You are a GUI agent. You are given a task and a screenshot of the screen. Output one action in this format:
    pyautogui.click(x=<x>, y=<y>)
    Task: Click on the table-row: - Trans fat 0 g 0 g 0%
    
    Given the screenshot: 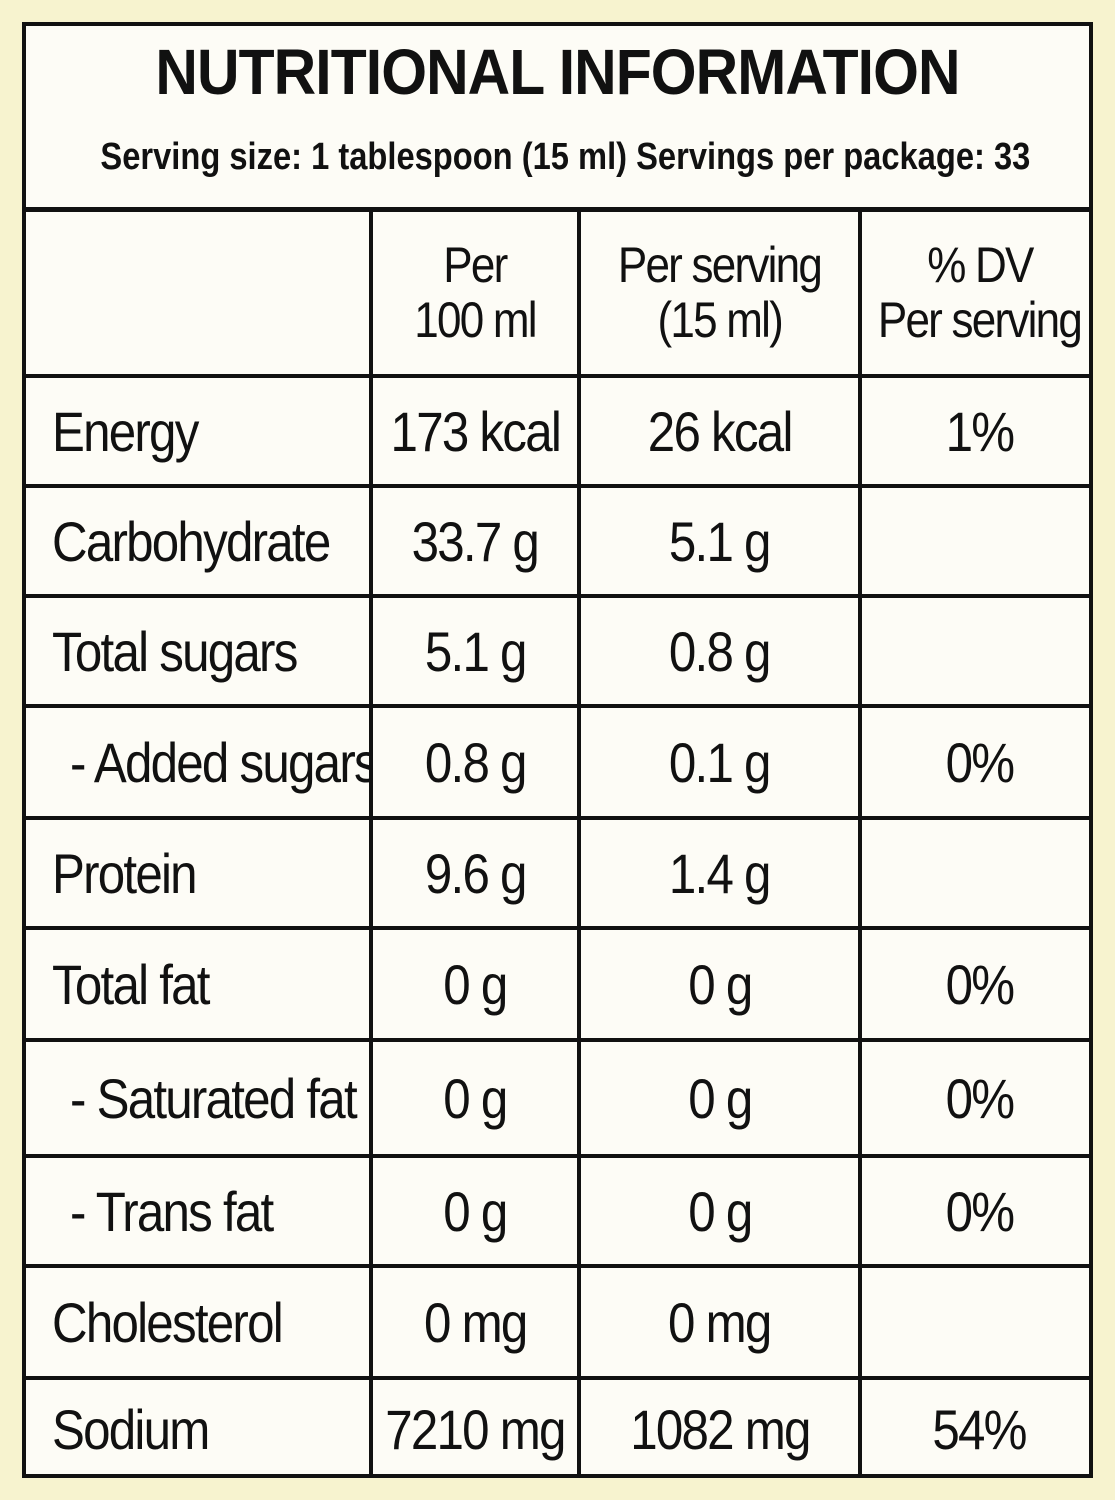 What is the action you would take?
    pyautogui.click(x=557, y=1213)
    